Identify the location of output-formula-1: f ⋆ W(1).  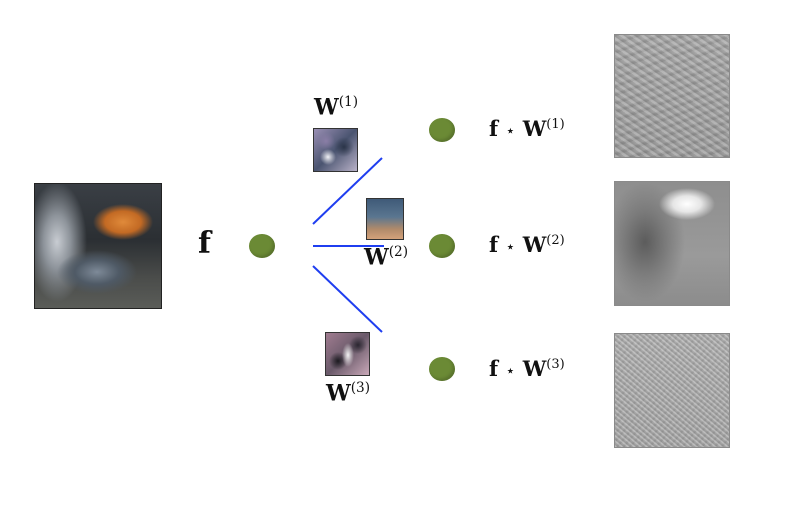
(527, 128).